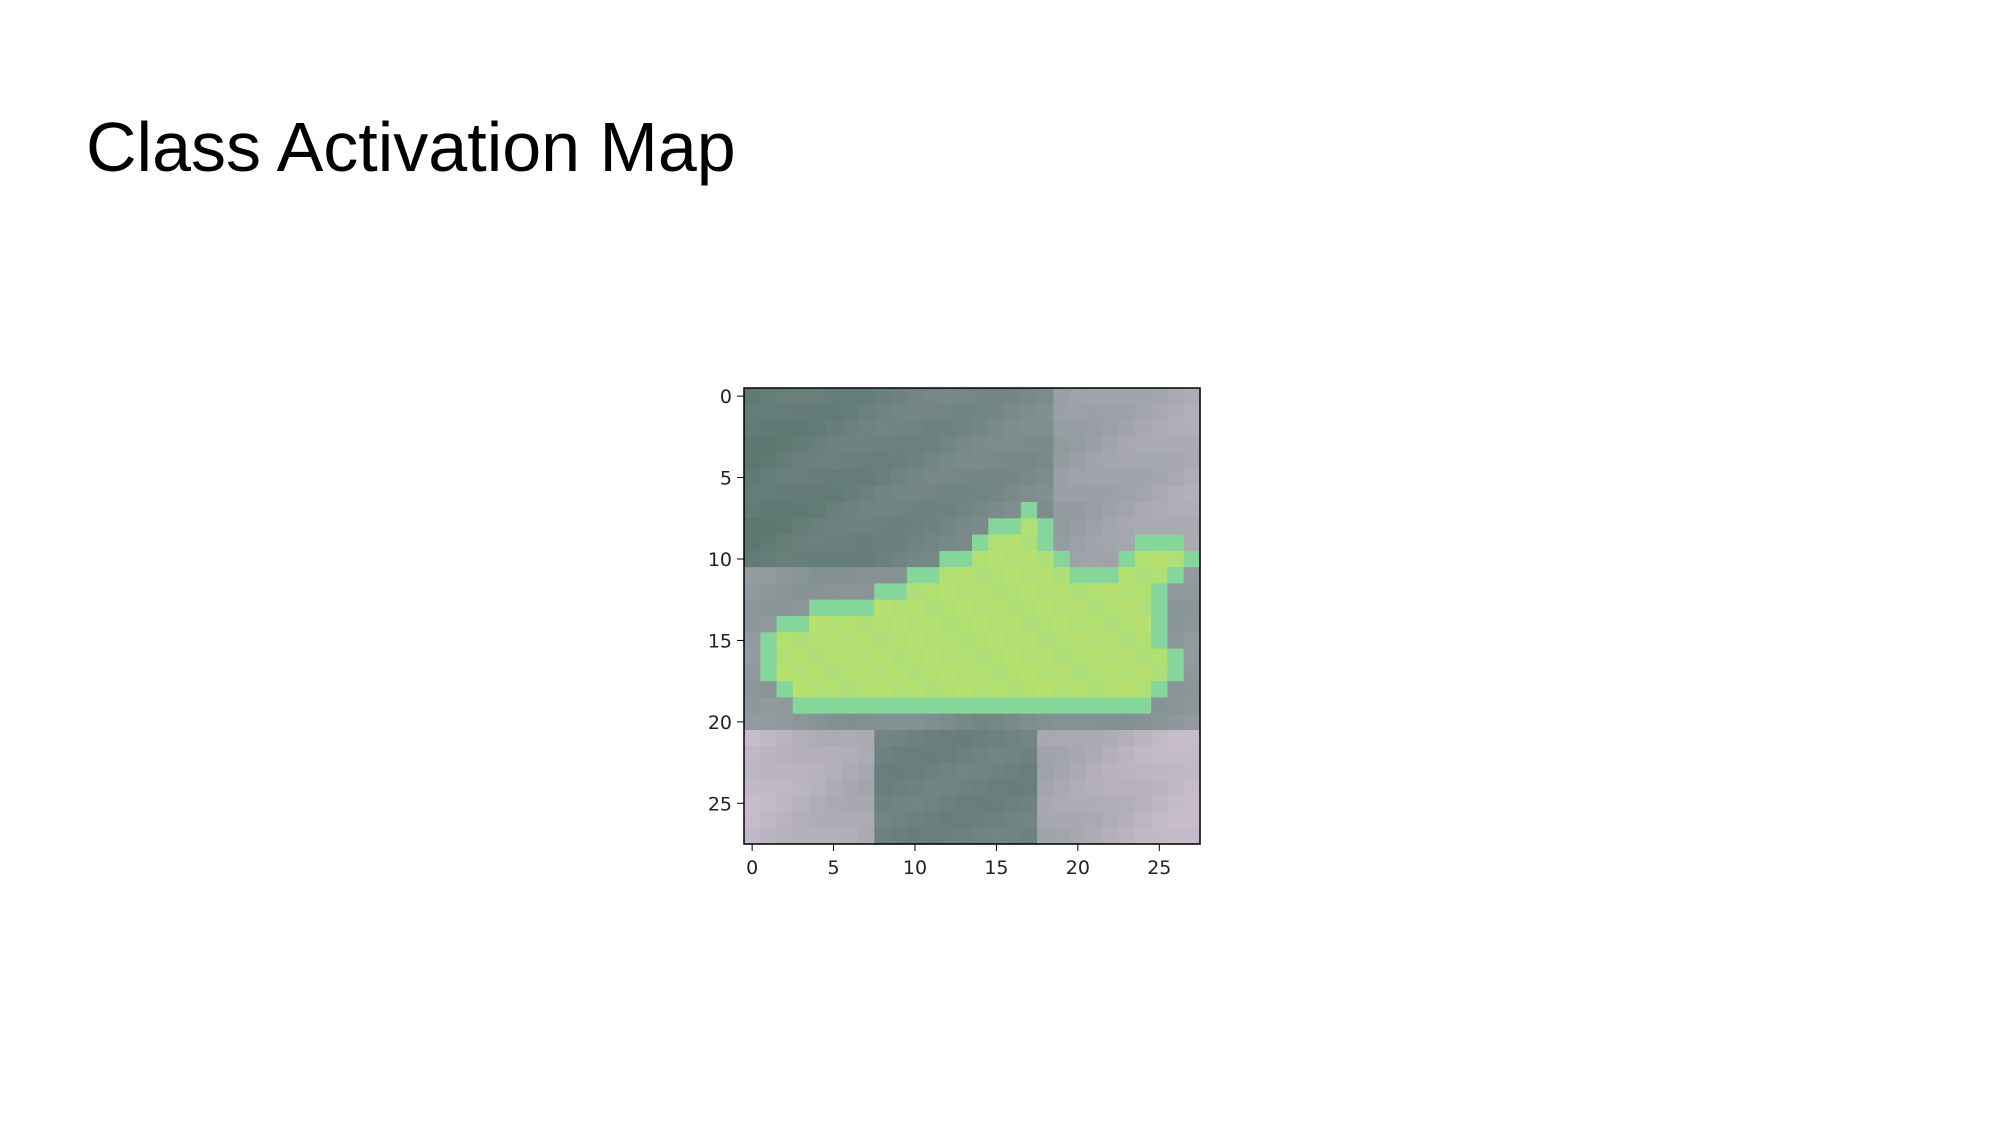  What do you see at coordinates (726, 600) in the screenshot?
I see `y-axis: 0 5 10 15 20 25` at bounding box center [726, 600].